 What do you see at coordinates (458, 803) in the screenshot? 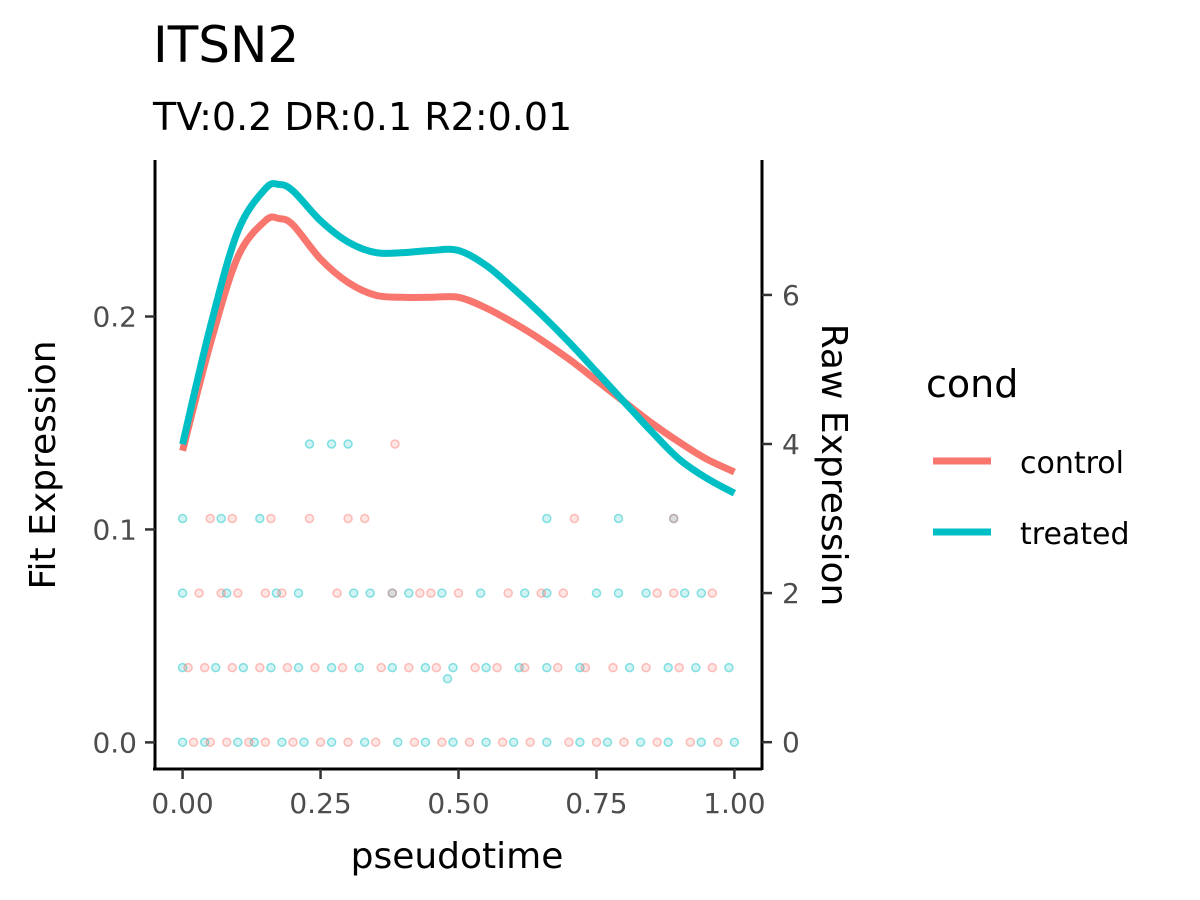
I see `x-tick-label: 0.50` at bounding box center [458, 803].